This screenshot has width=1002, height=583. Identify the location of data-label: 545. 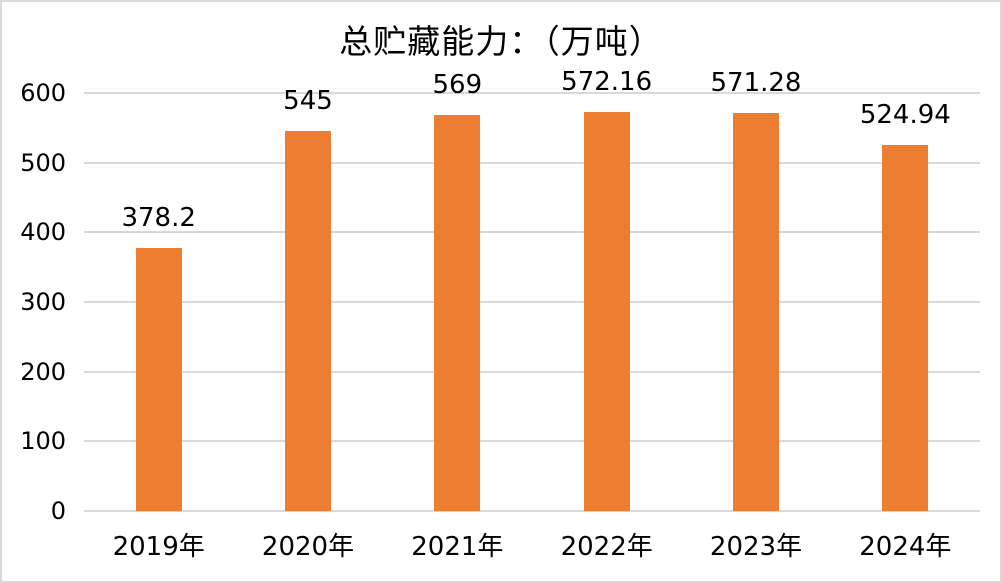
(308, 101).